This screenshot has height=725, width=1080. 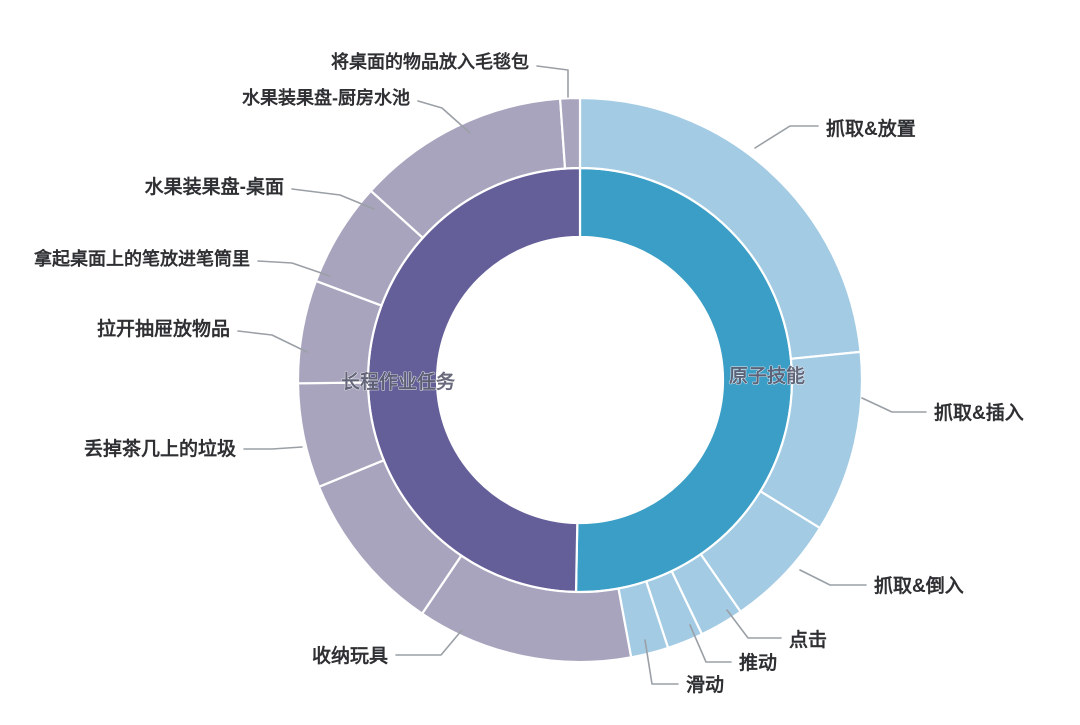 I want to click on inner-segment-label: 原子技能, so click(x=767, y=375).